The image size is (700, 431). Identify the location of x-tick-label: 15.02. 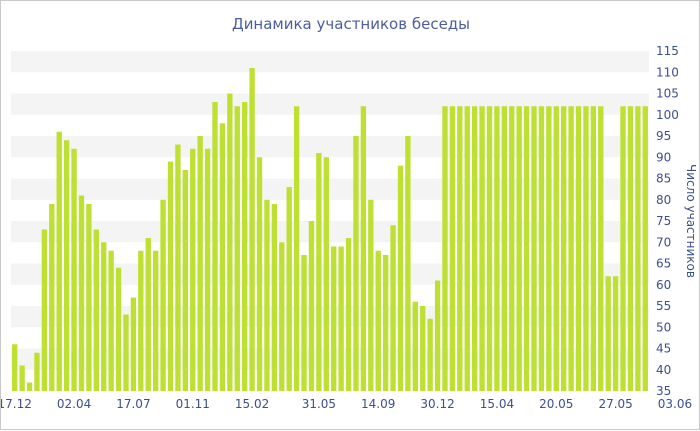
(252, 404).